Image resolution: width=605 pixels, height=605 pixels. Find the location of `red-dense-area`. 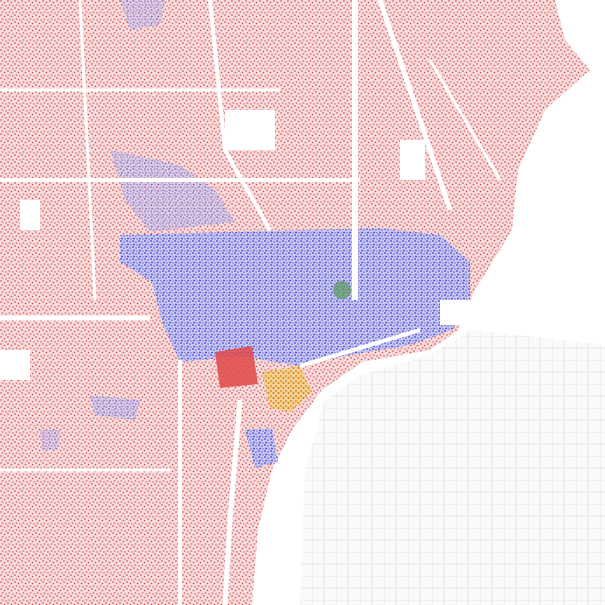

red-dense-area is located at coordinates (236, 367).